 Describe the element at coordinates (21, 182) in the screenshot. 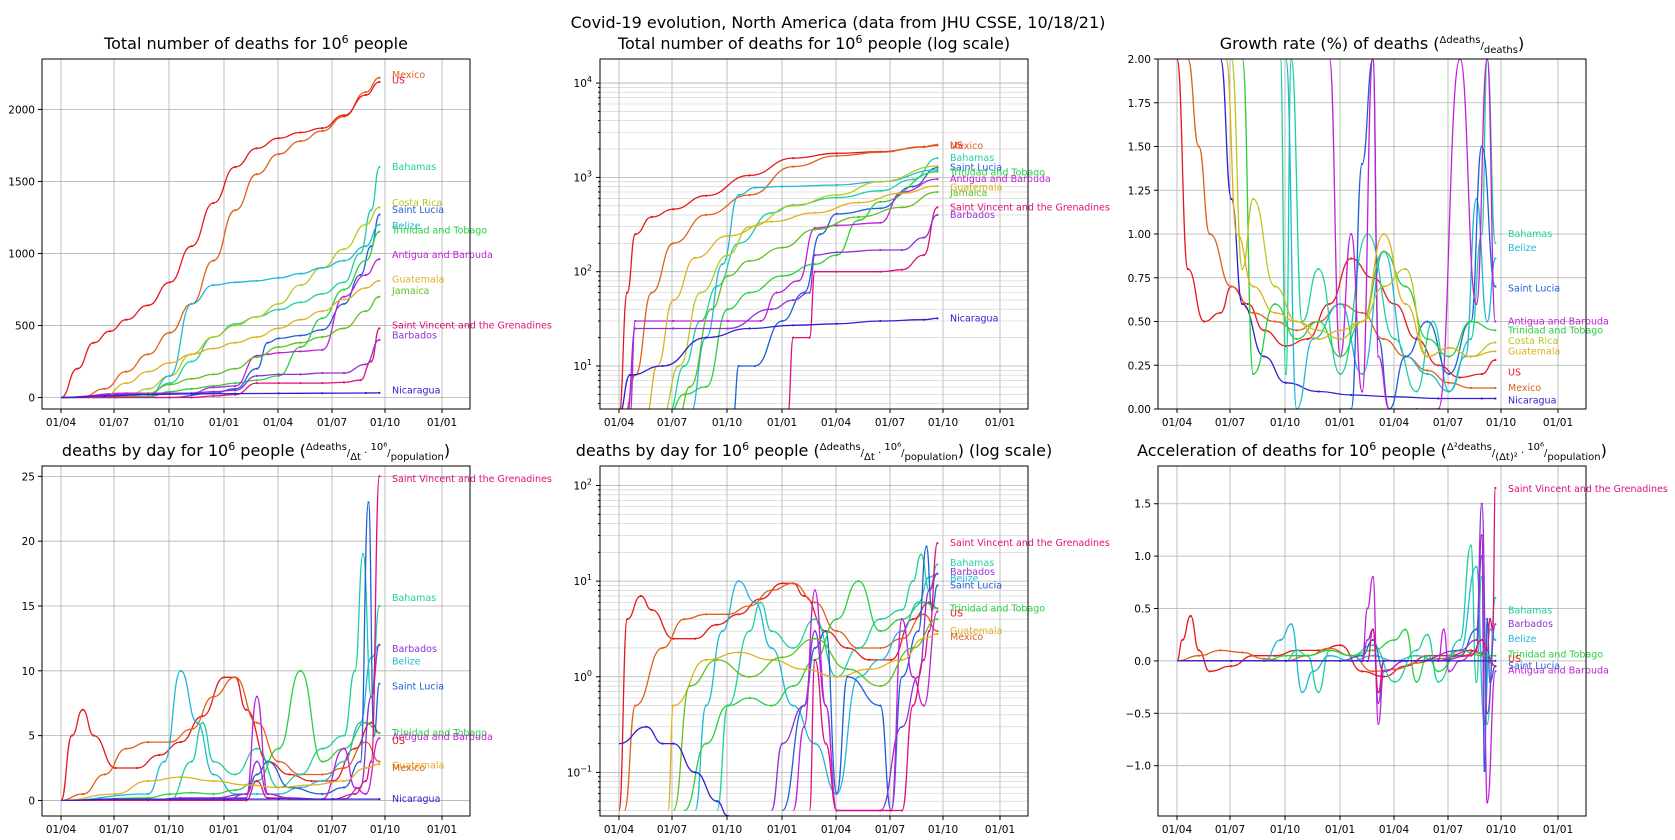

I see `y-tick-label: 1500` at that location.